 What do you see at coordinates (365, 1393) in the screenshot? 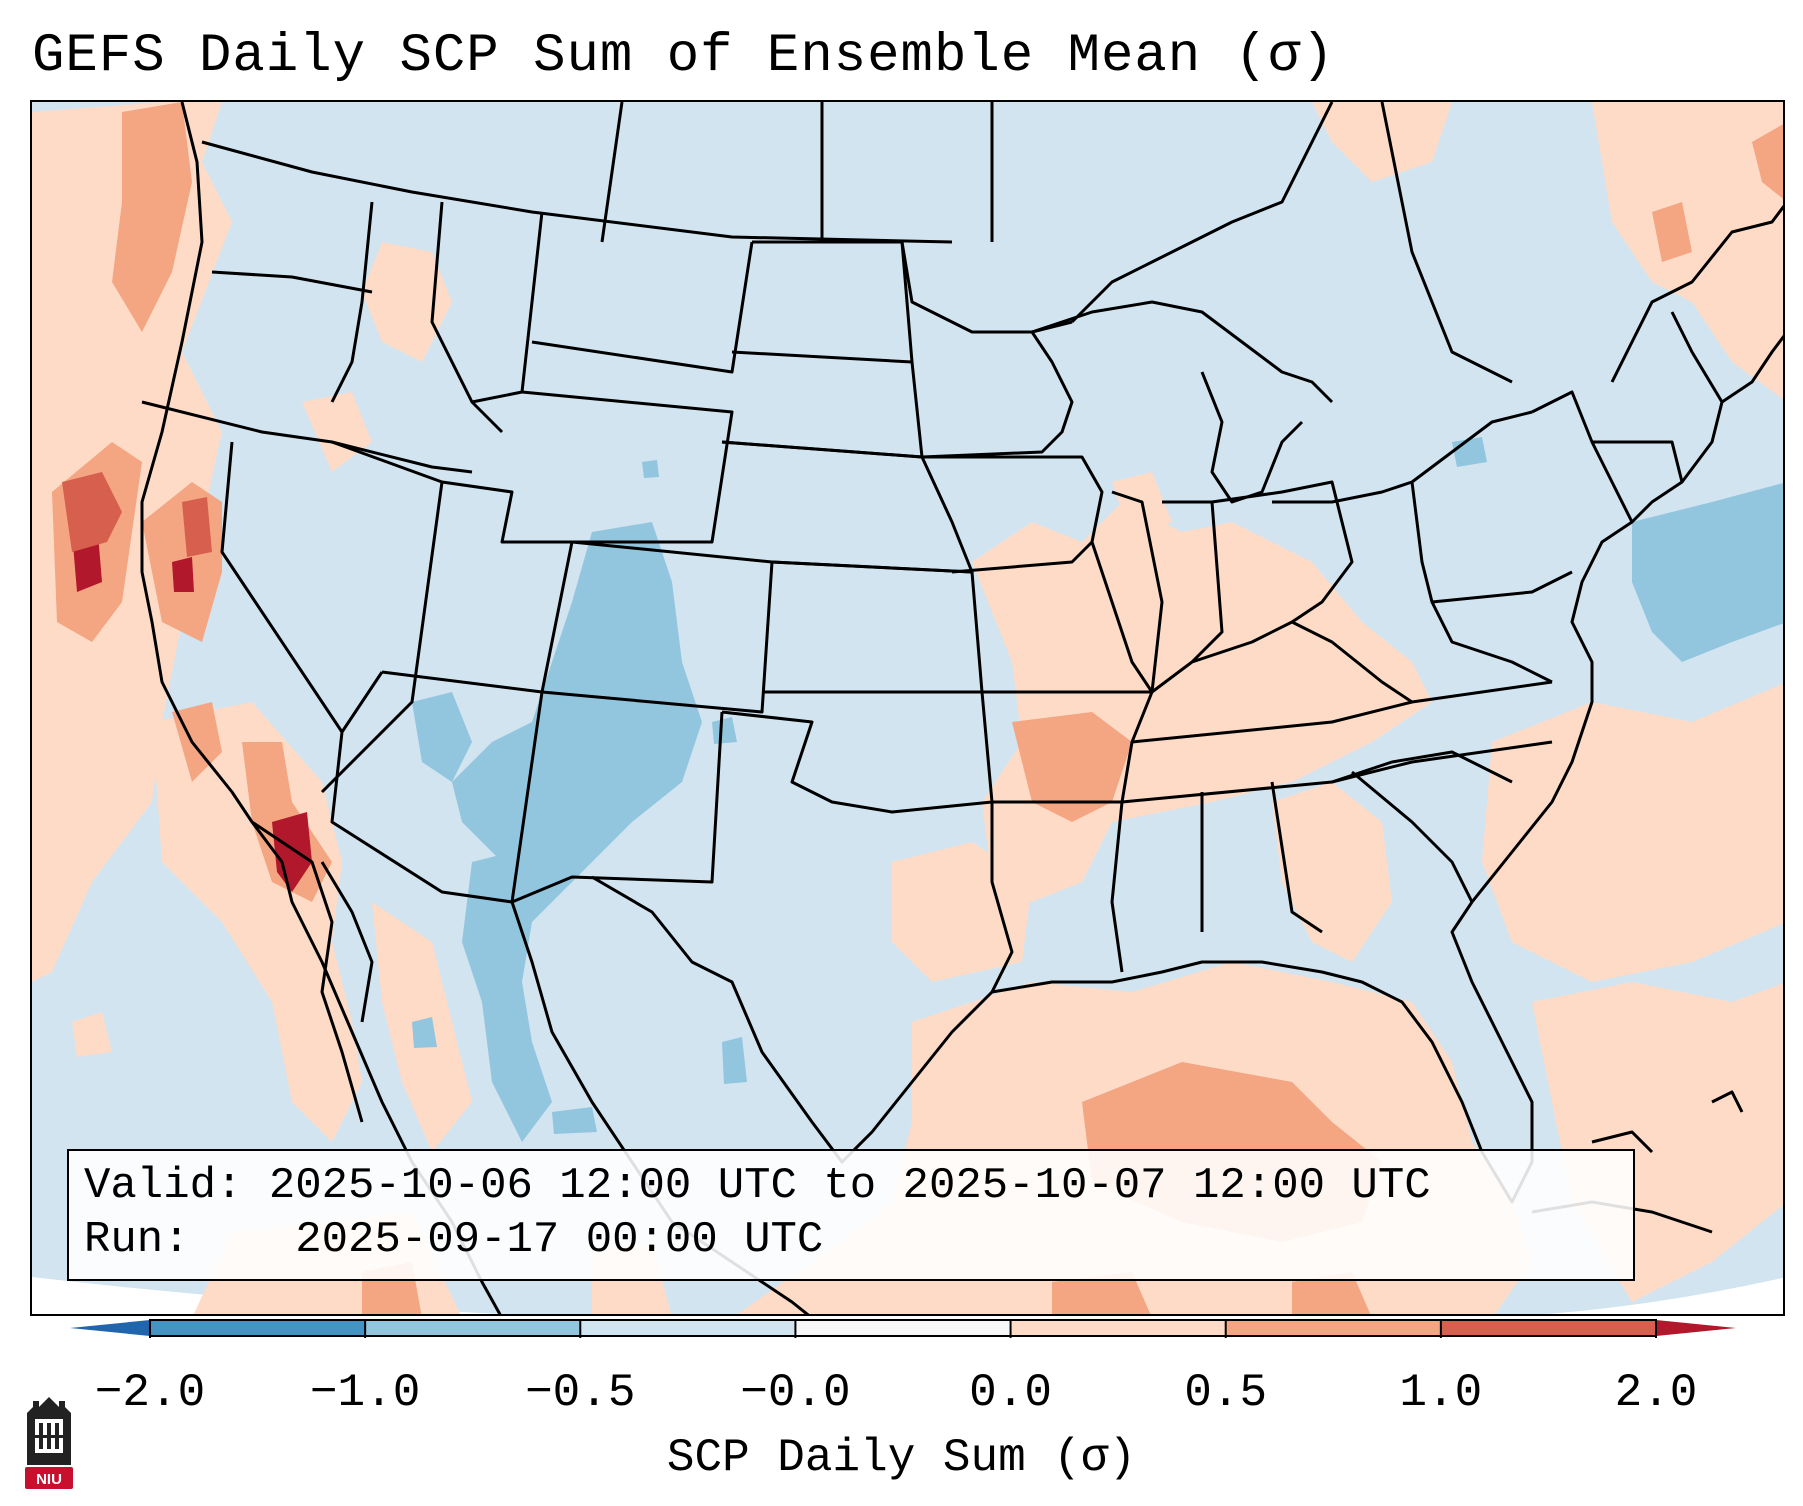
I see `colorbar-tick-label: −1.0` at bounding box center [365, 1393].